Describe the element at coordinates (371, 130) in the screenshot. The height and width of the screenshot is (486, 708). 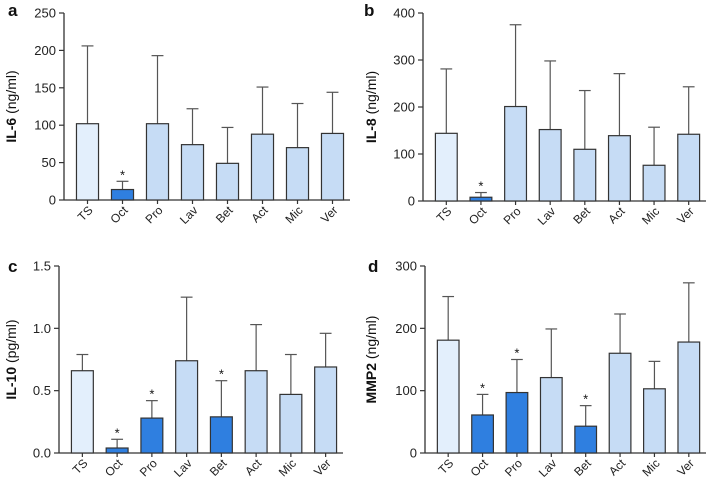
I see `y-axis-label-measure: IL-8` at that location.